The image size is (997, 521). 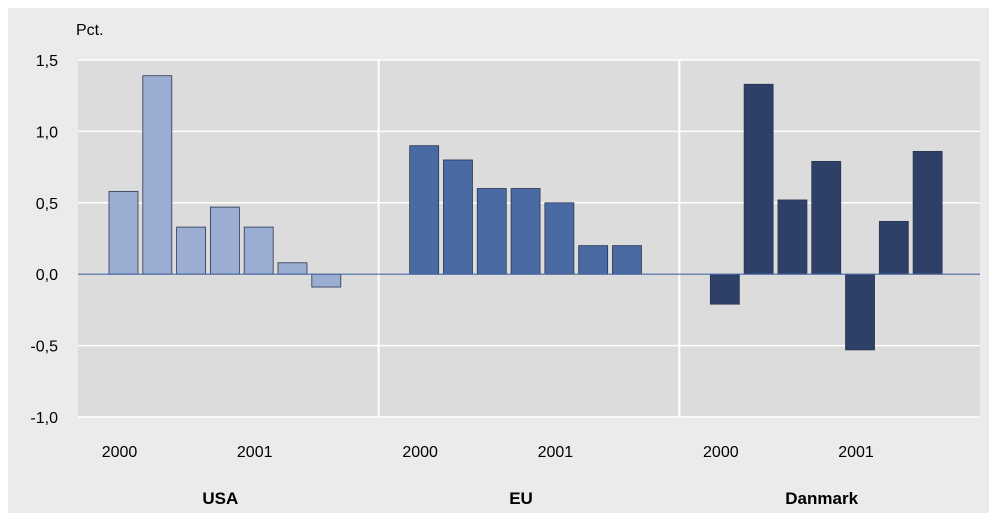 I want to click on y-tick-label: 0,0, so click(x=47, y=275).